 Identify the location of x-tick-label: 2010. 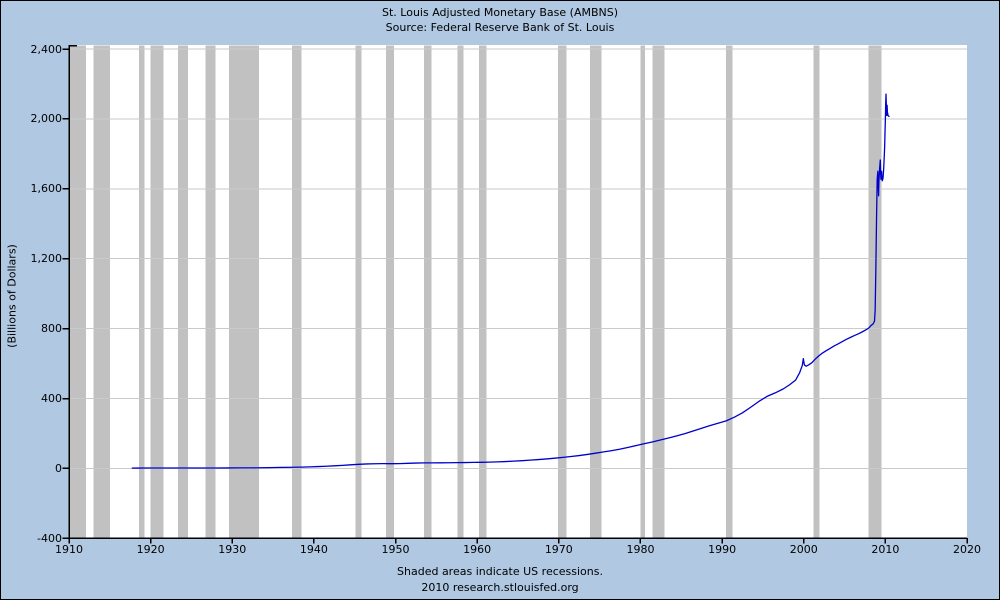
(885, 549).